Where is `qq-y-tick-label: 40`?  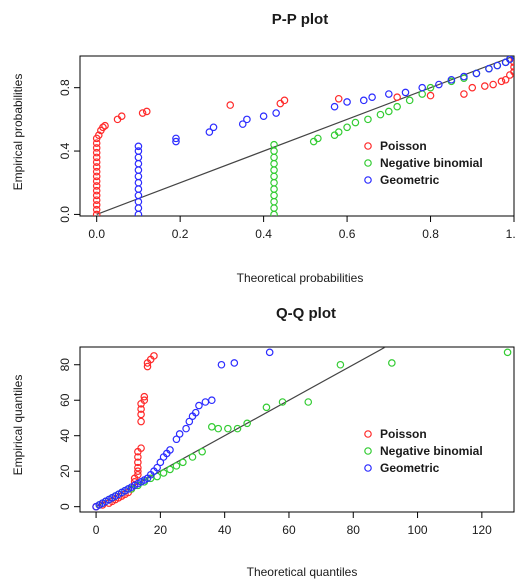
qq-y-tick-label: 40 is located at coordinates (65, 436).